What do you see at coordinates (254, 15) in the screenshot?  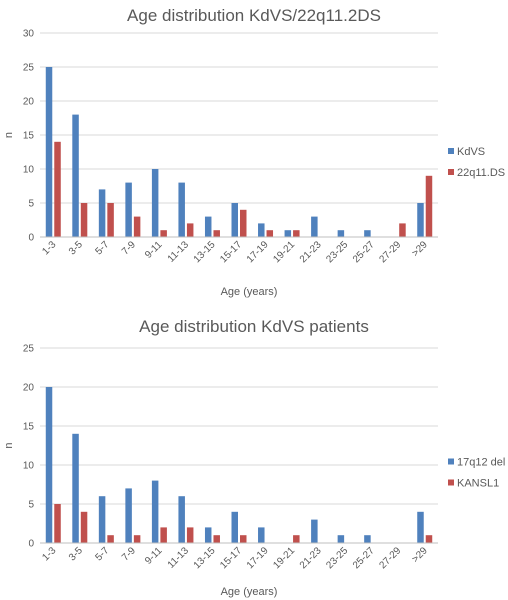 I see `chart-title: Age distribution KdVS/22q11.2DS` at bounding box center [254, 15].